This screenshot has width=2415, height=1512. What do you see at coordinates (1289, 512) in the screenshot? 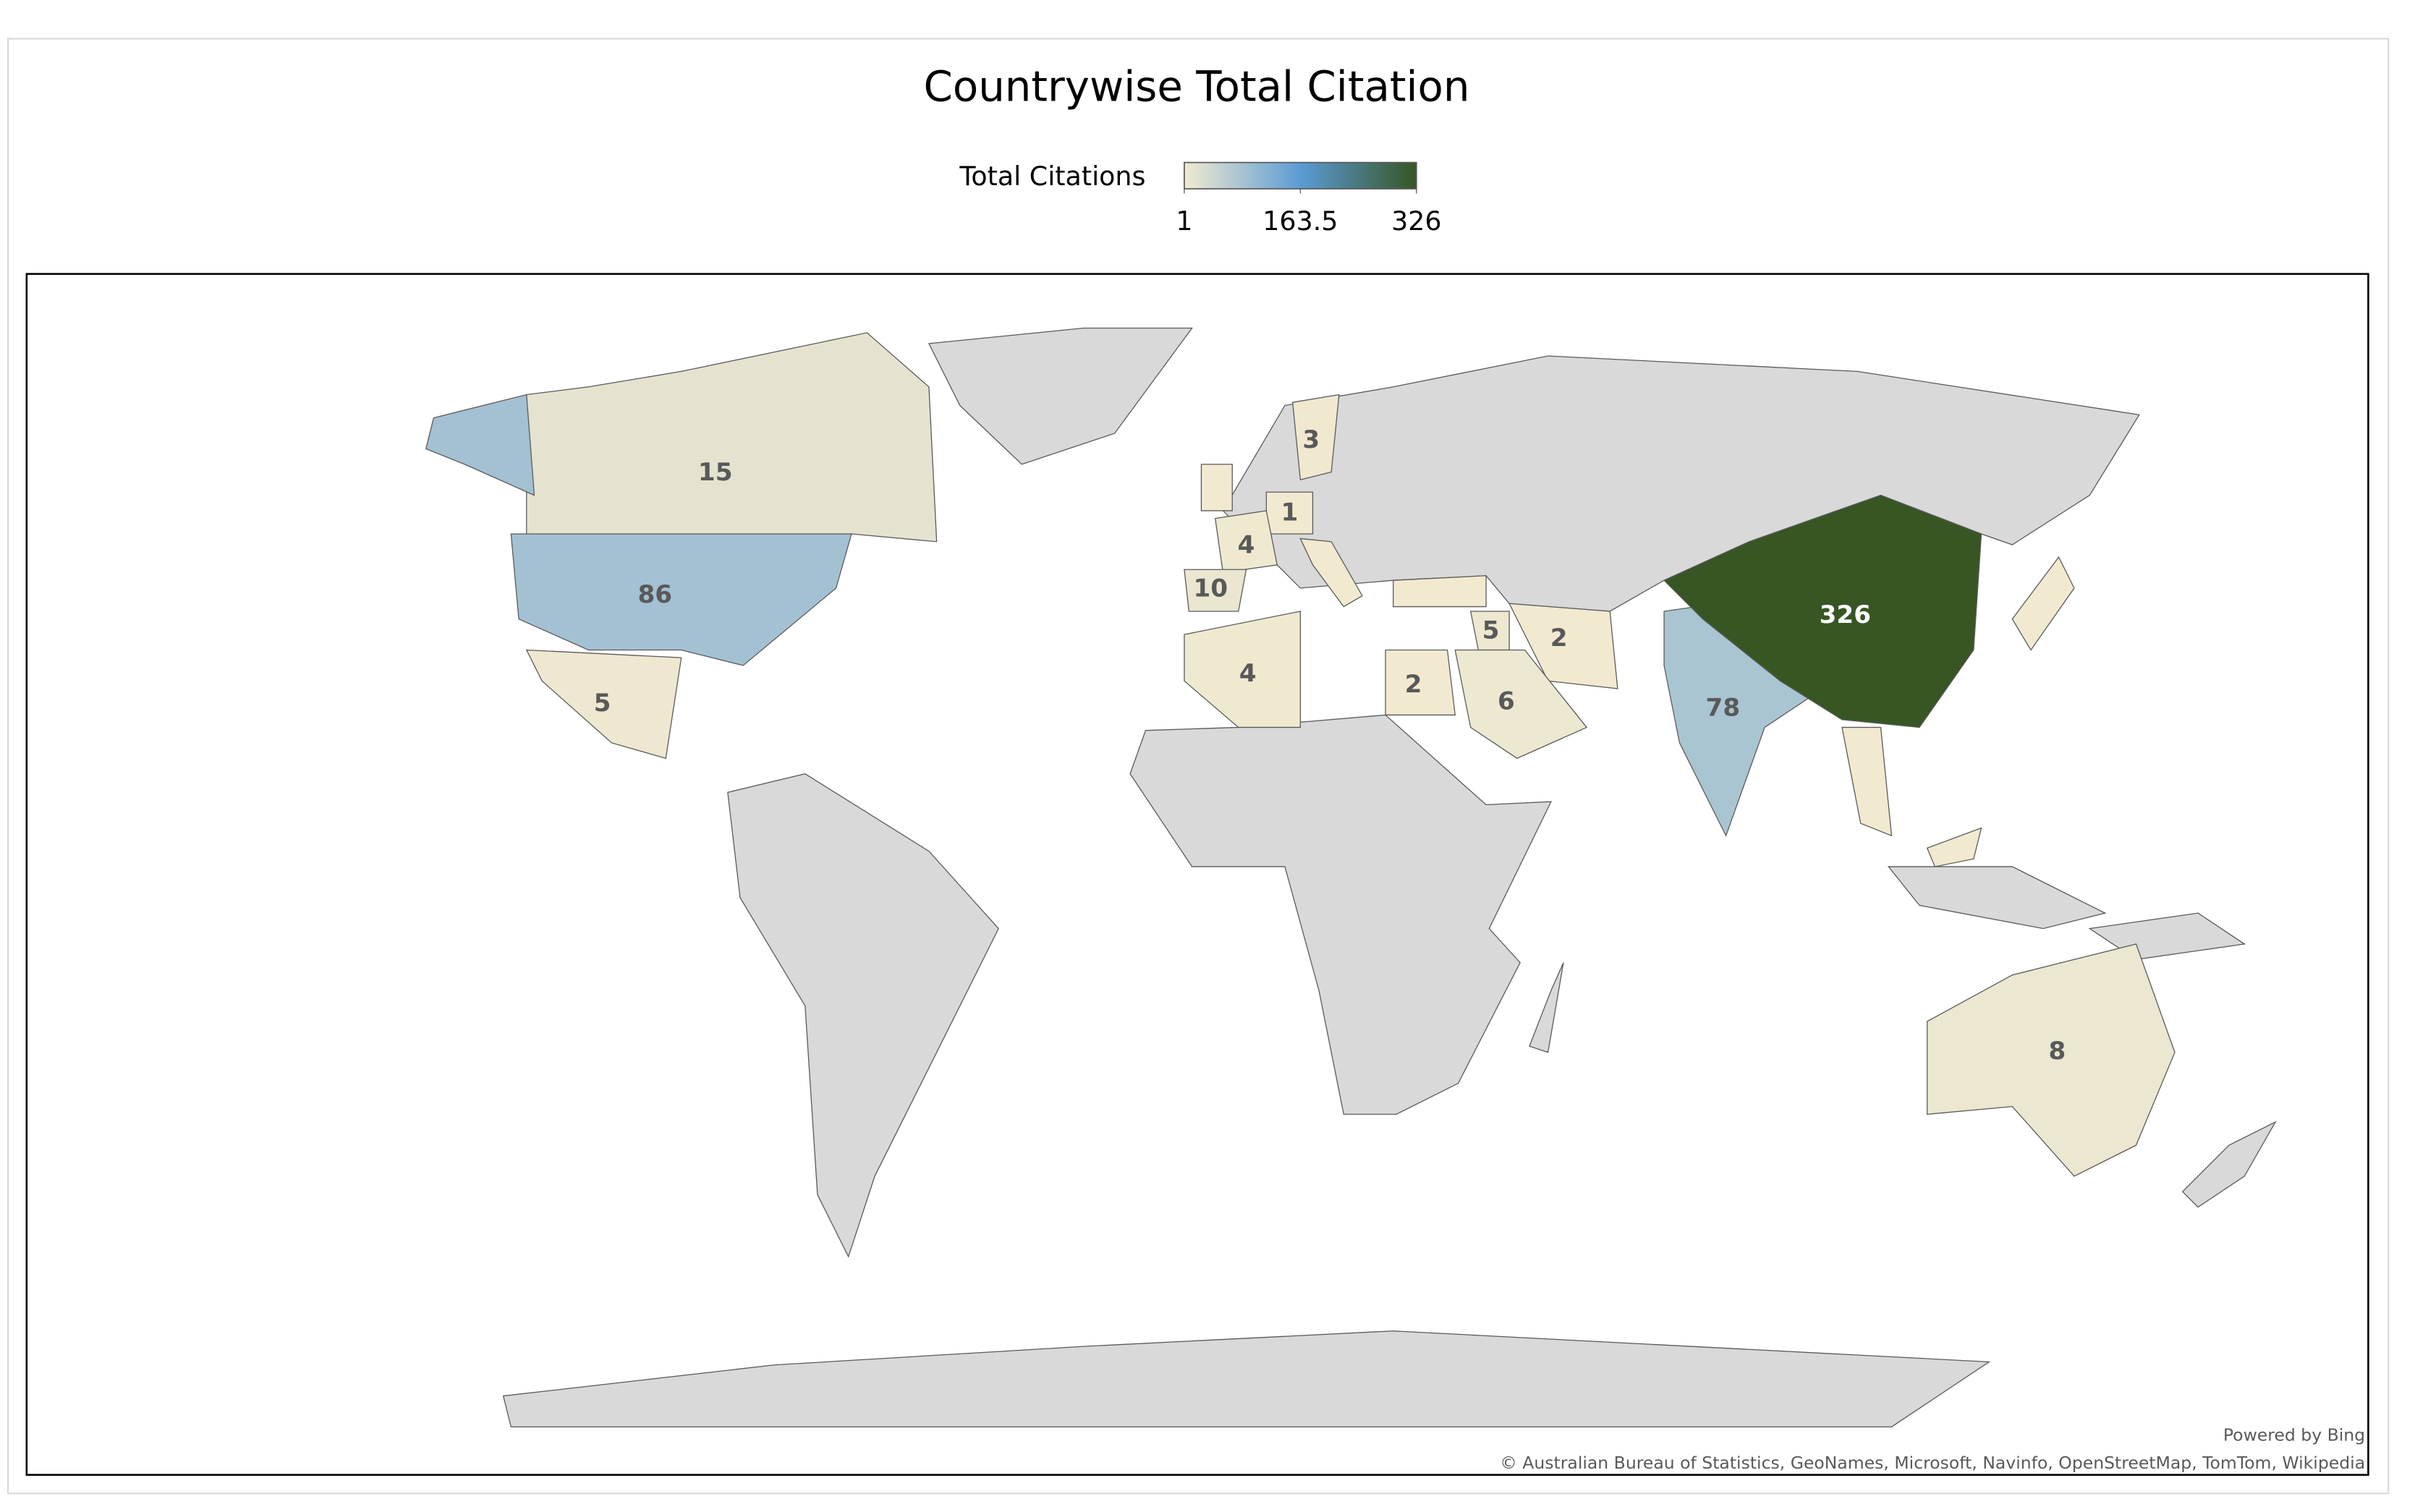
I see `data-label: 1` at bounding box center [1289, 512].